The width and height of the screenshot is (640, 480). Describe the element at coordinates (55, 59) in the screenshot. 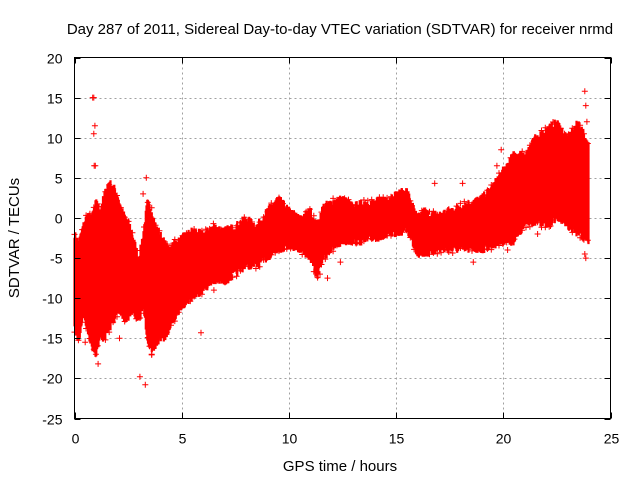

I see `y-tick-label: 20` at that location.